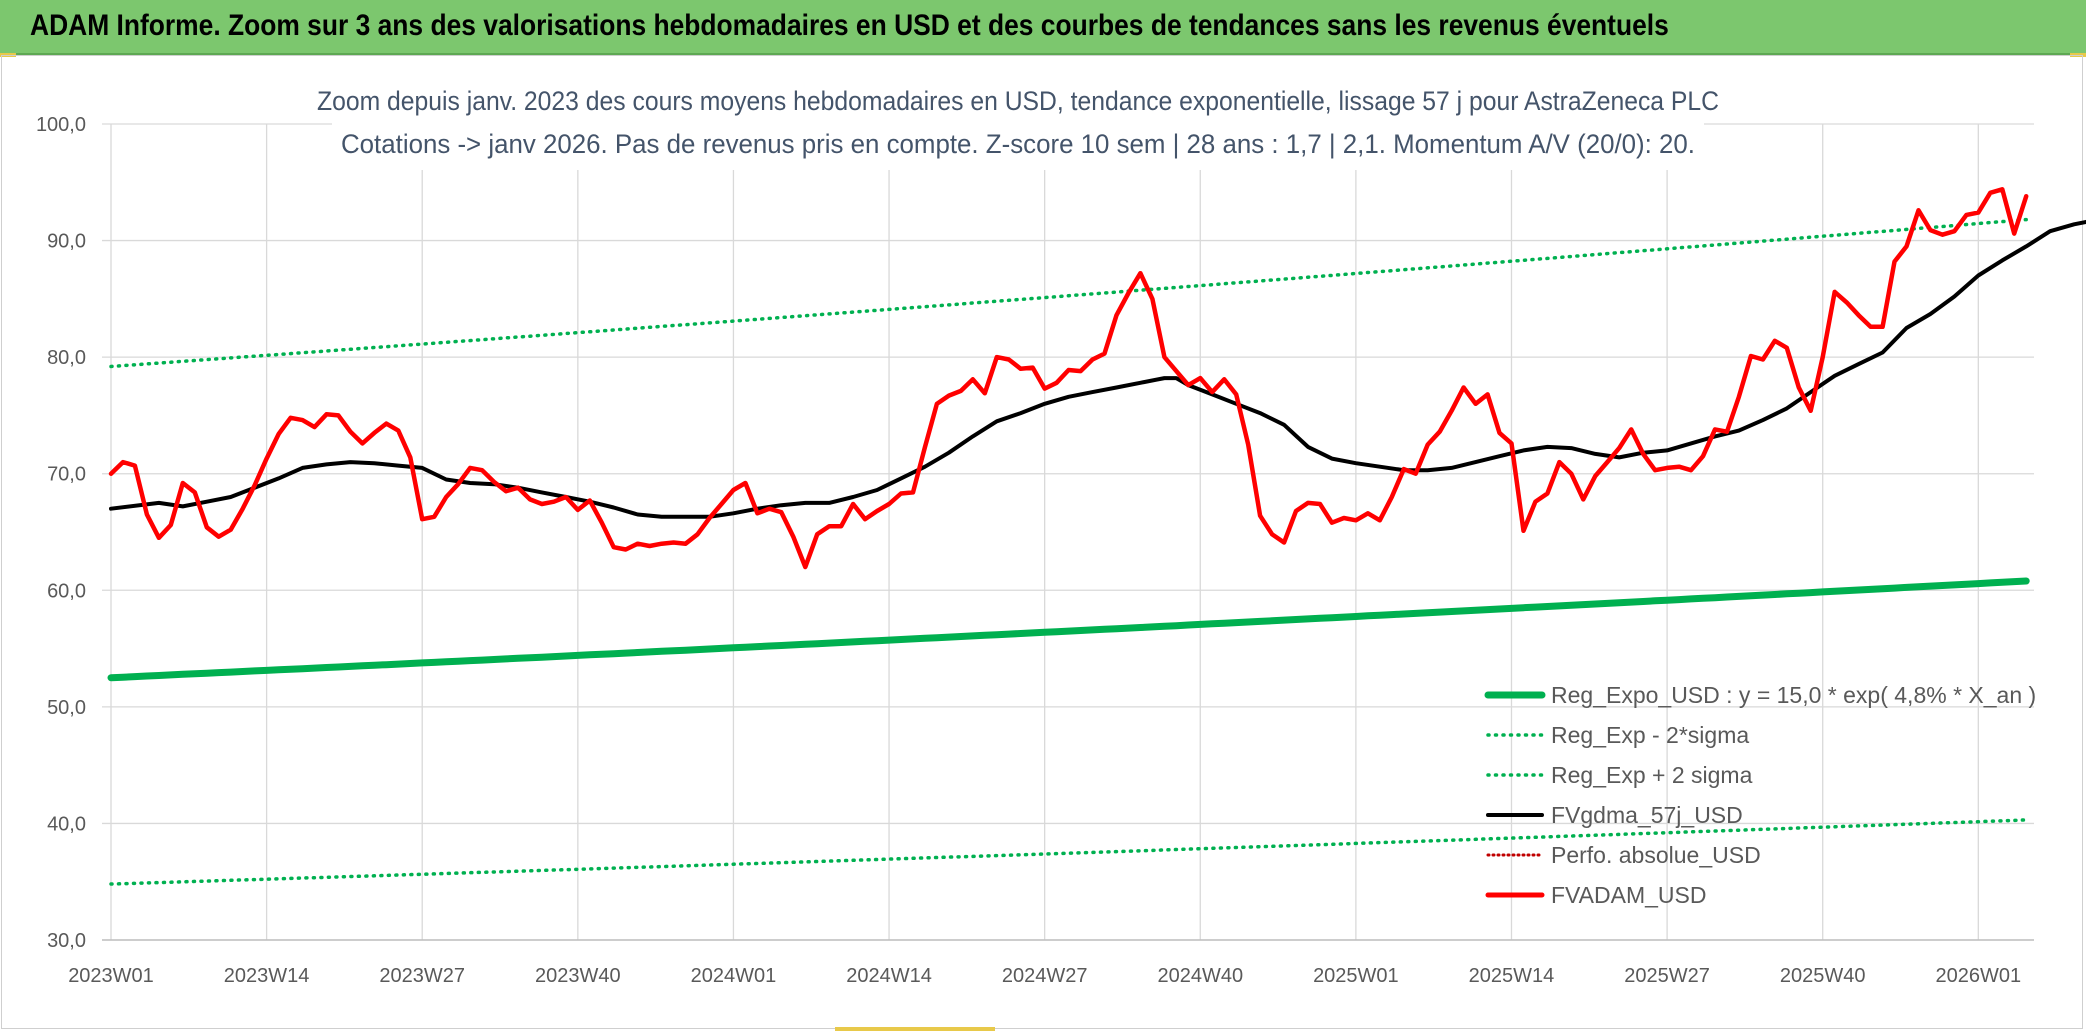 The image size is (2086, 1031). I want to click on x-tick-label: 2023W27, so click(422, 976).